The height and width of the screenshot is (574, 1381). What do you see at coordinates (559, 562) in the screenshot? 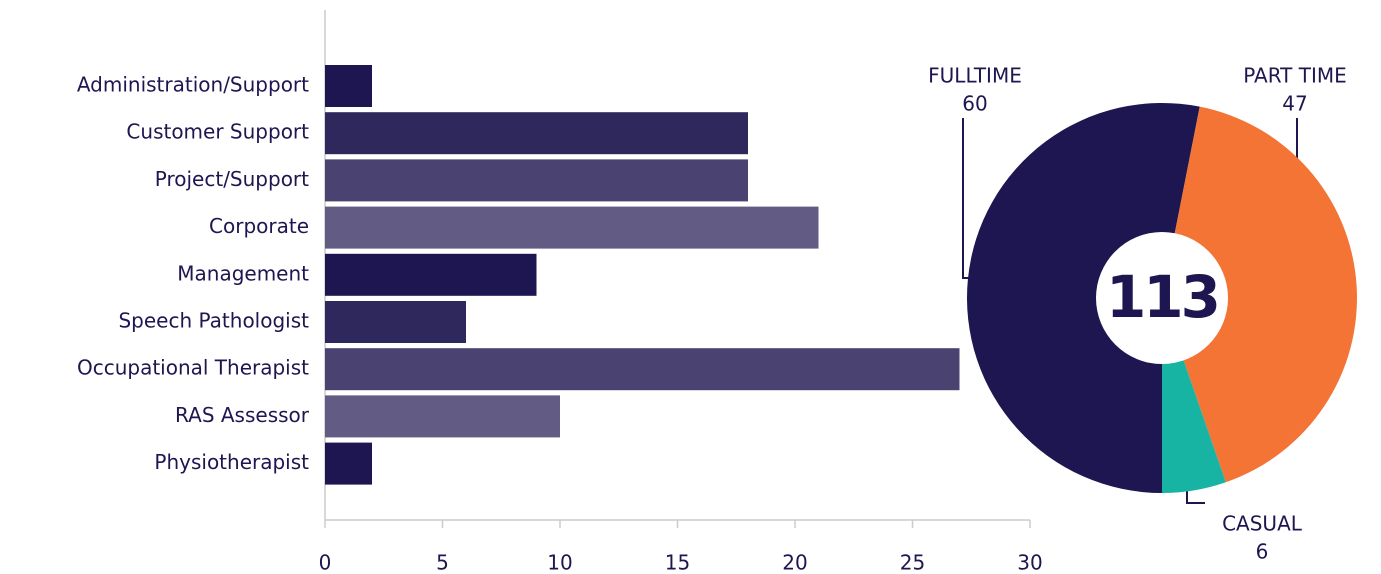
I see `x-tick-label: 10` at bounding box center [559, 562].